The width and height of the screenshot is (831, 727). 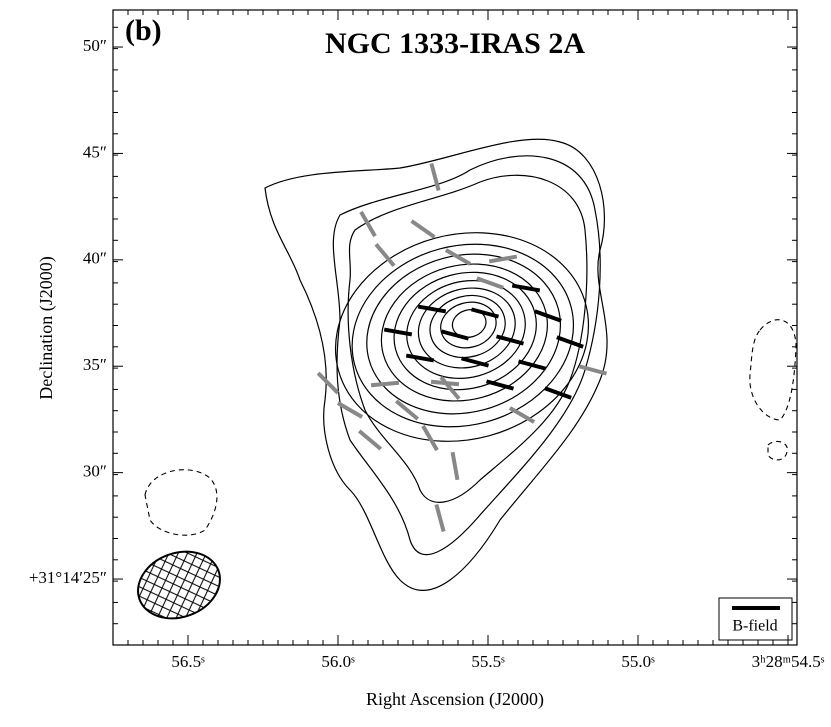 I want to click on x-tick-label: 55.5ˢ, so click(x=488, y=661).